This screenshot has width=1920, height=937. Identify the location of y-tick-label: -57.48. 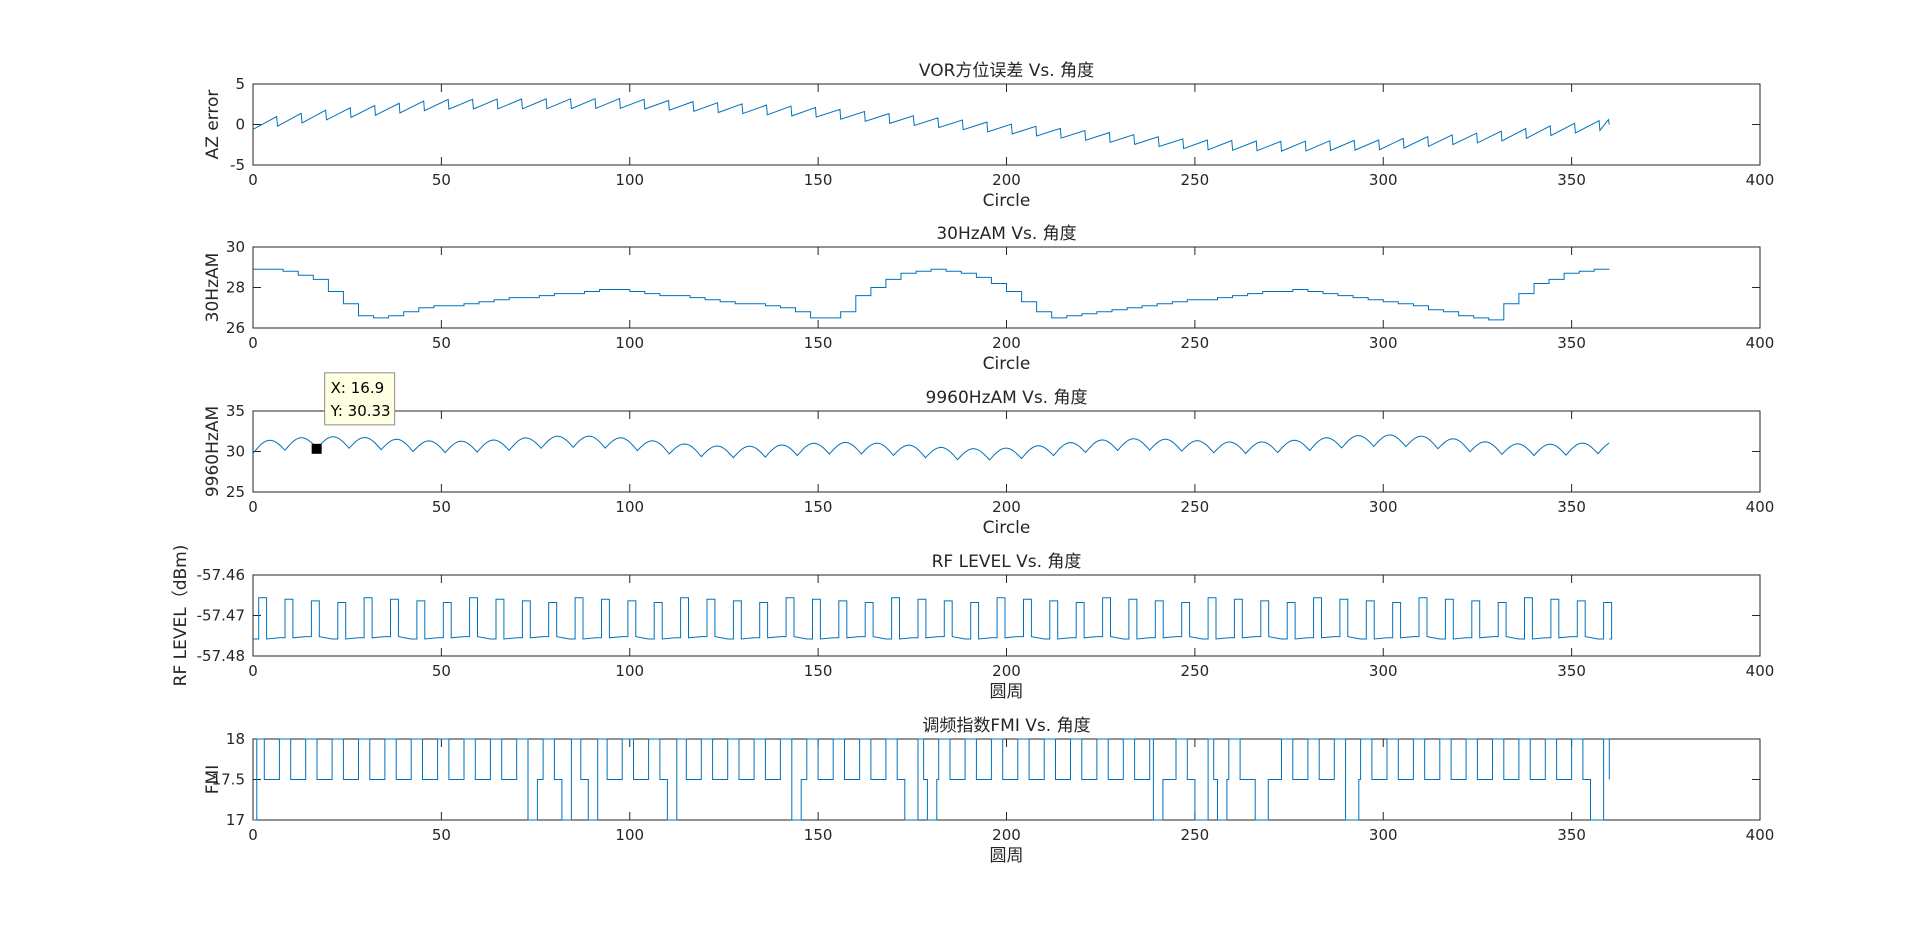
(221, 656).